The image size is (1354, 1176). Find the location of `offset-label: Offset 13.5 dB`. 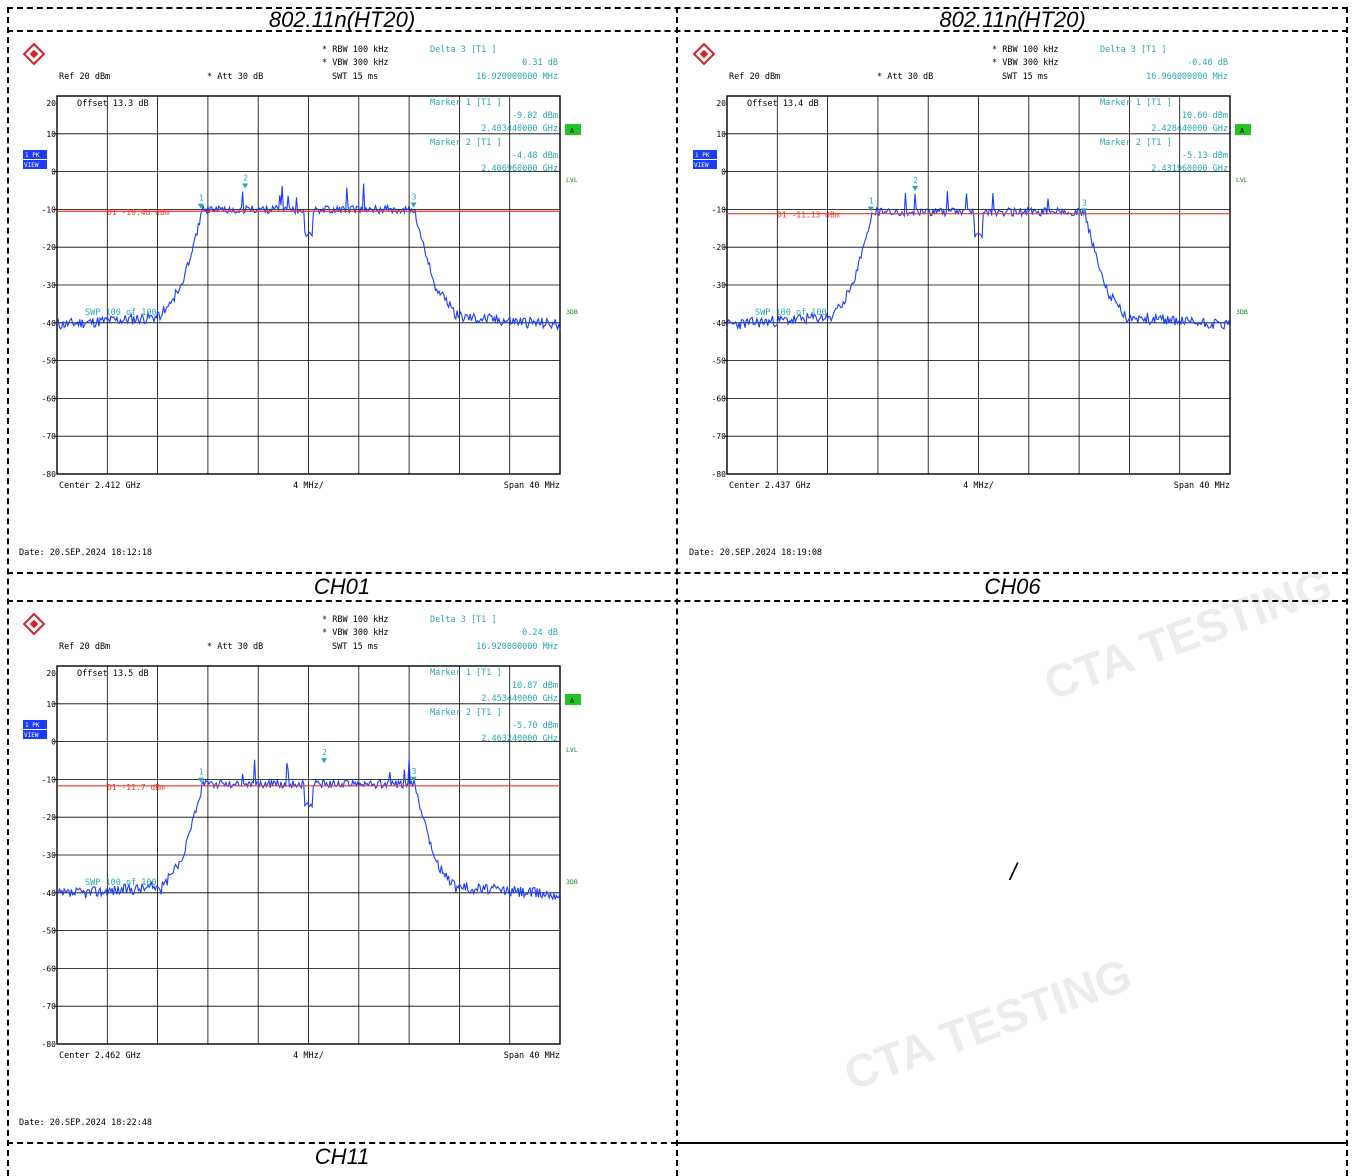

offset-label: Offset 13.5 dB is located at coordinates (113, 674).